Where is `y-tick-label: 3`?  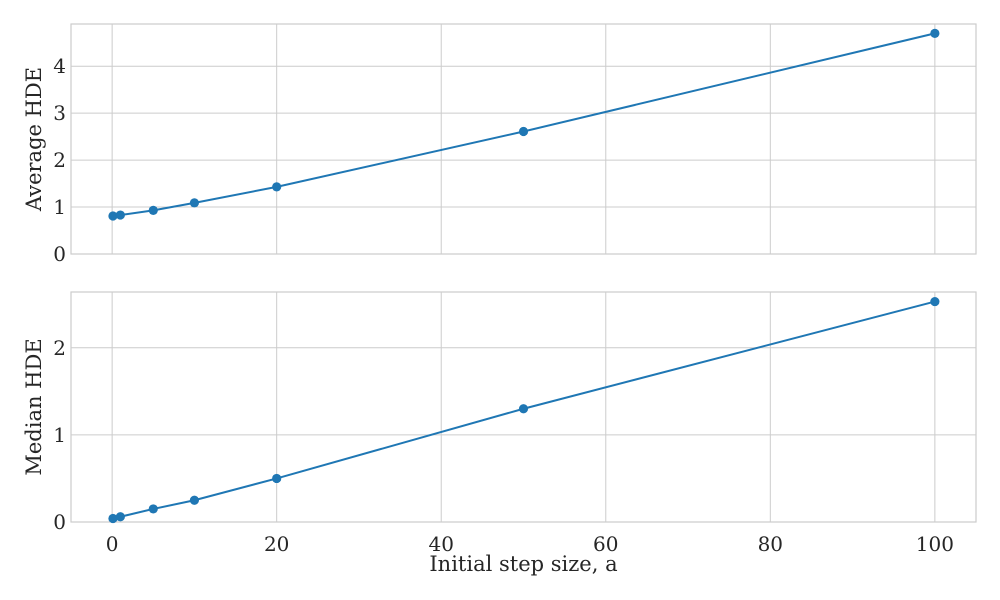 y-tick-label: 3 is located at coordinates (59, 113).